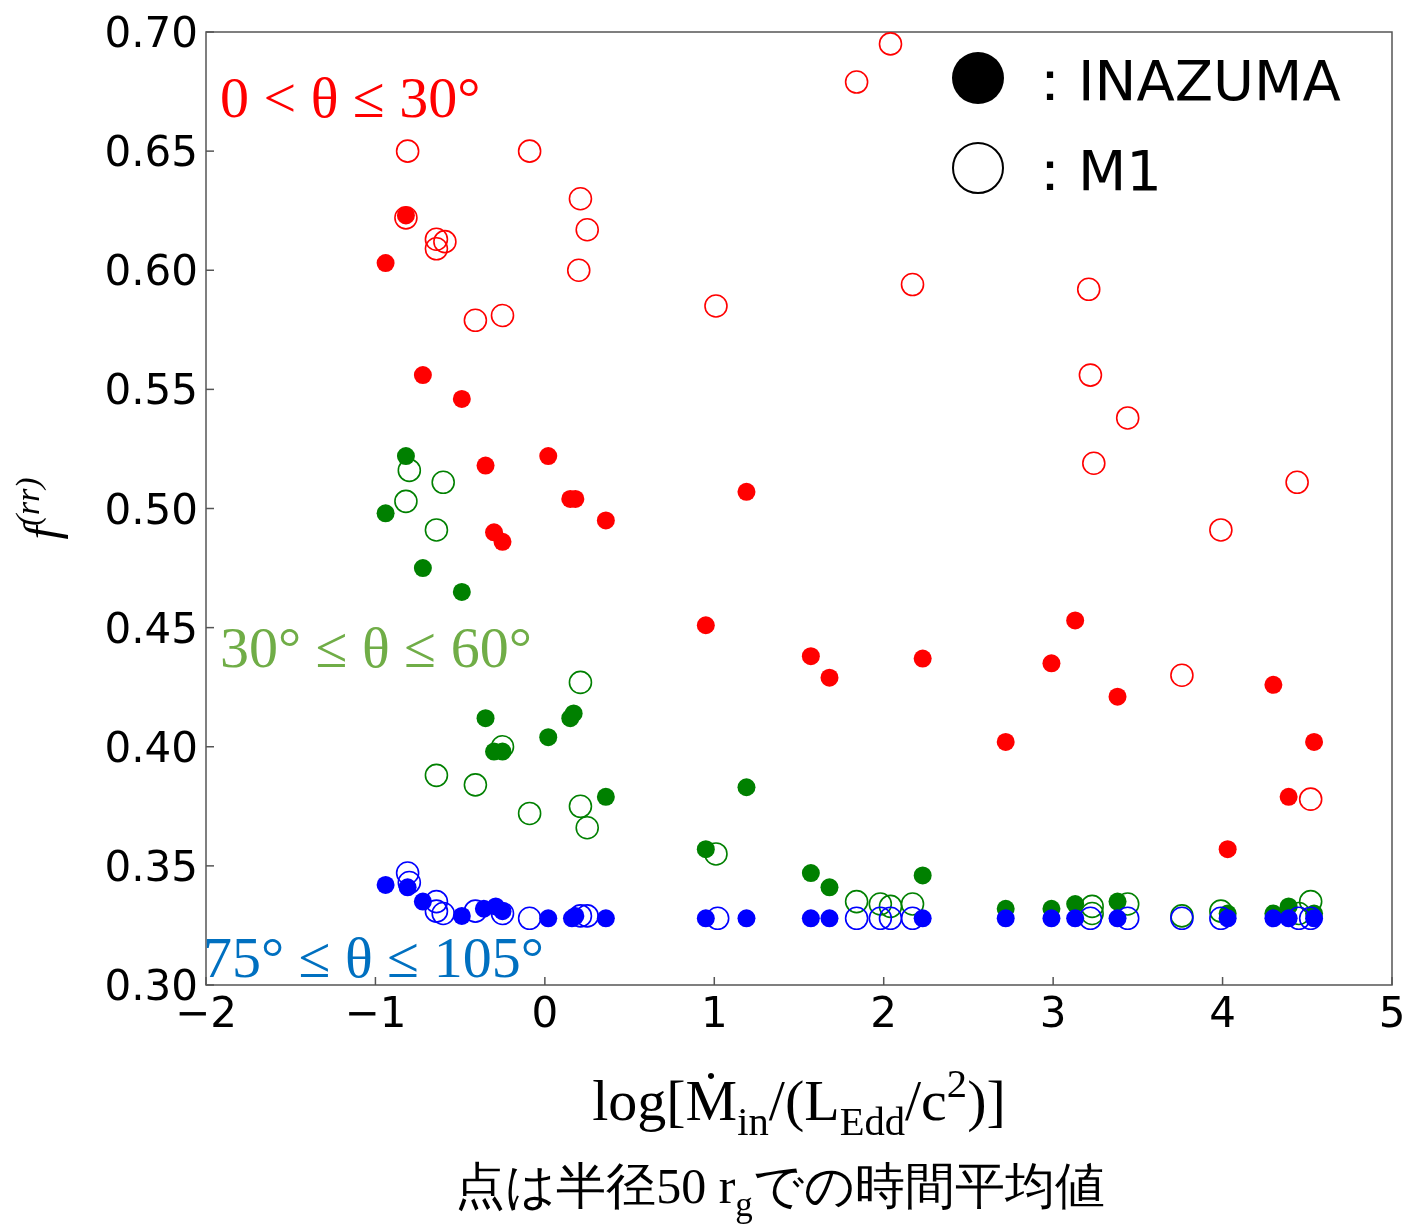  I want to click on x-tick-label: 0, so click(545, 1012).